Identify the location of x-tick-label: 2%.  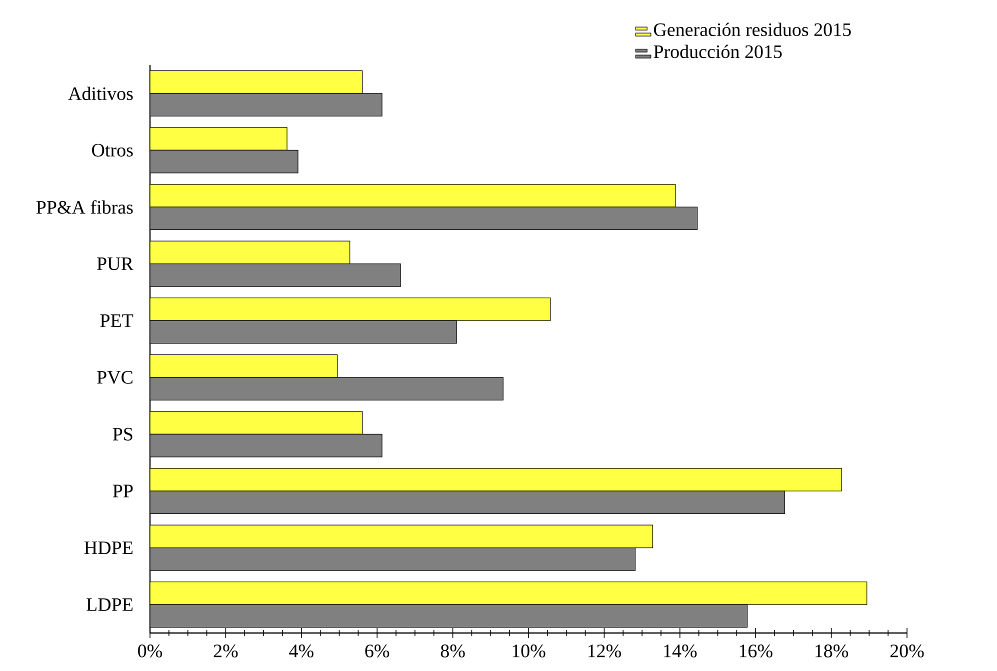
(226, 651).